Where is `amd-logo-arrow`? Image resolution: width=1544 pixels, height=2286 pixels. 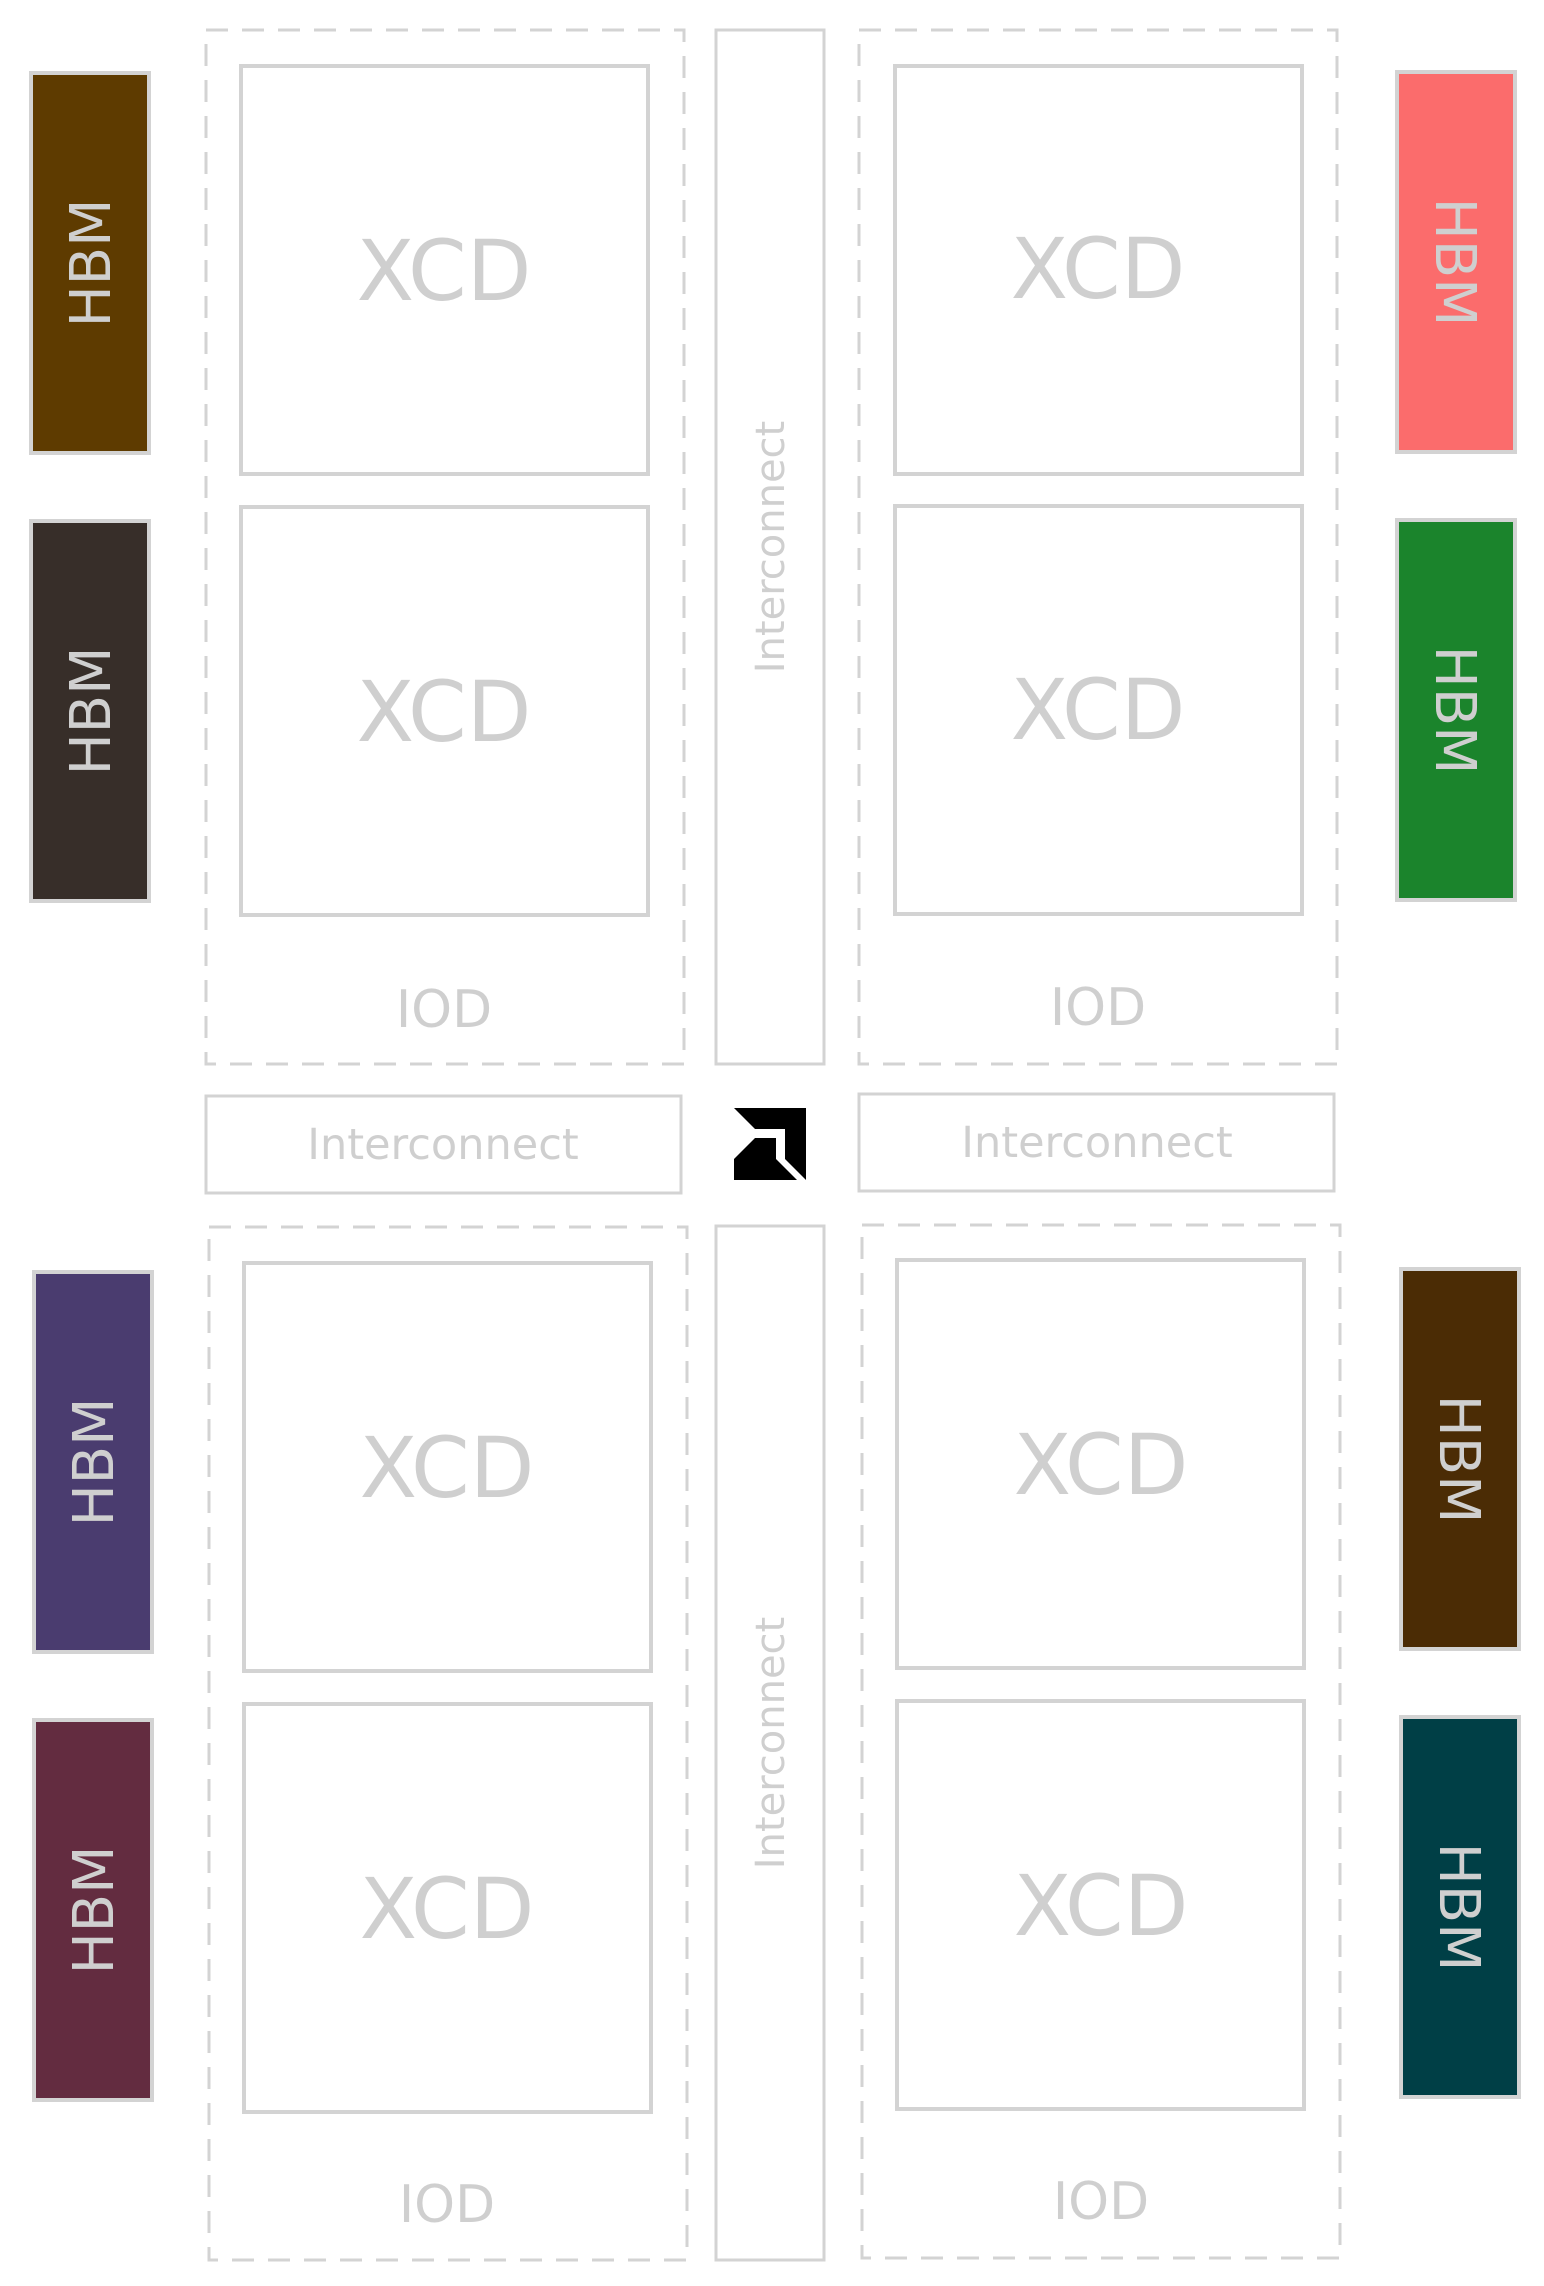 amd-logo-arrow is located at coordinates (770, 1144).